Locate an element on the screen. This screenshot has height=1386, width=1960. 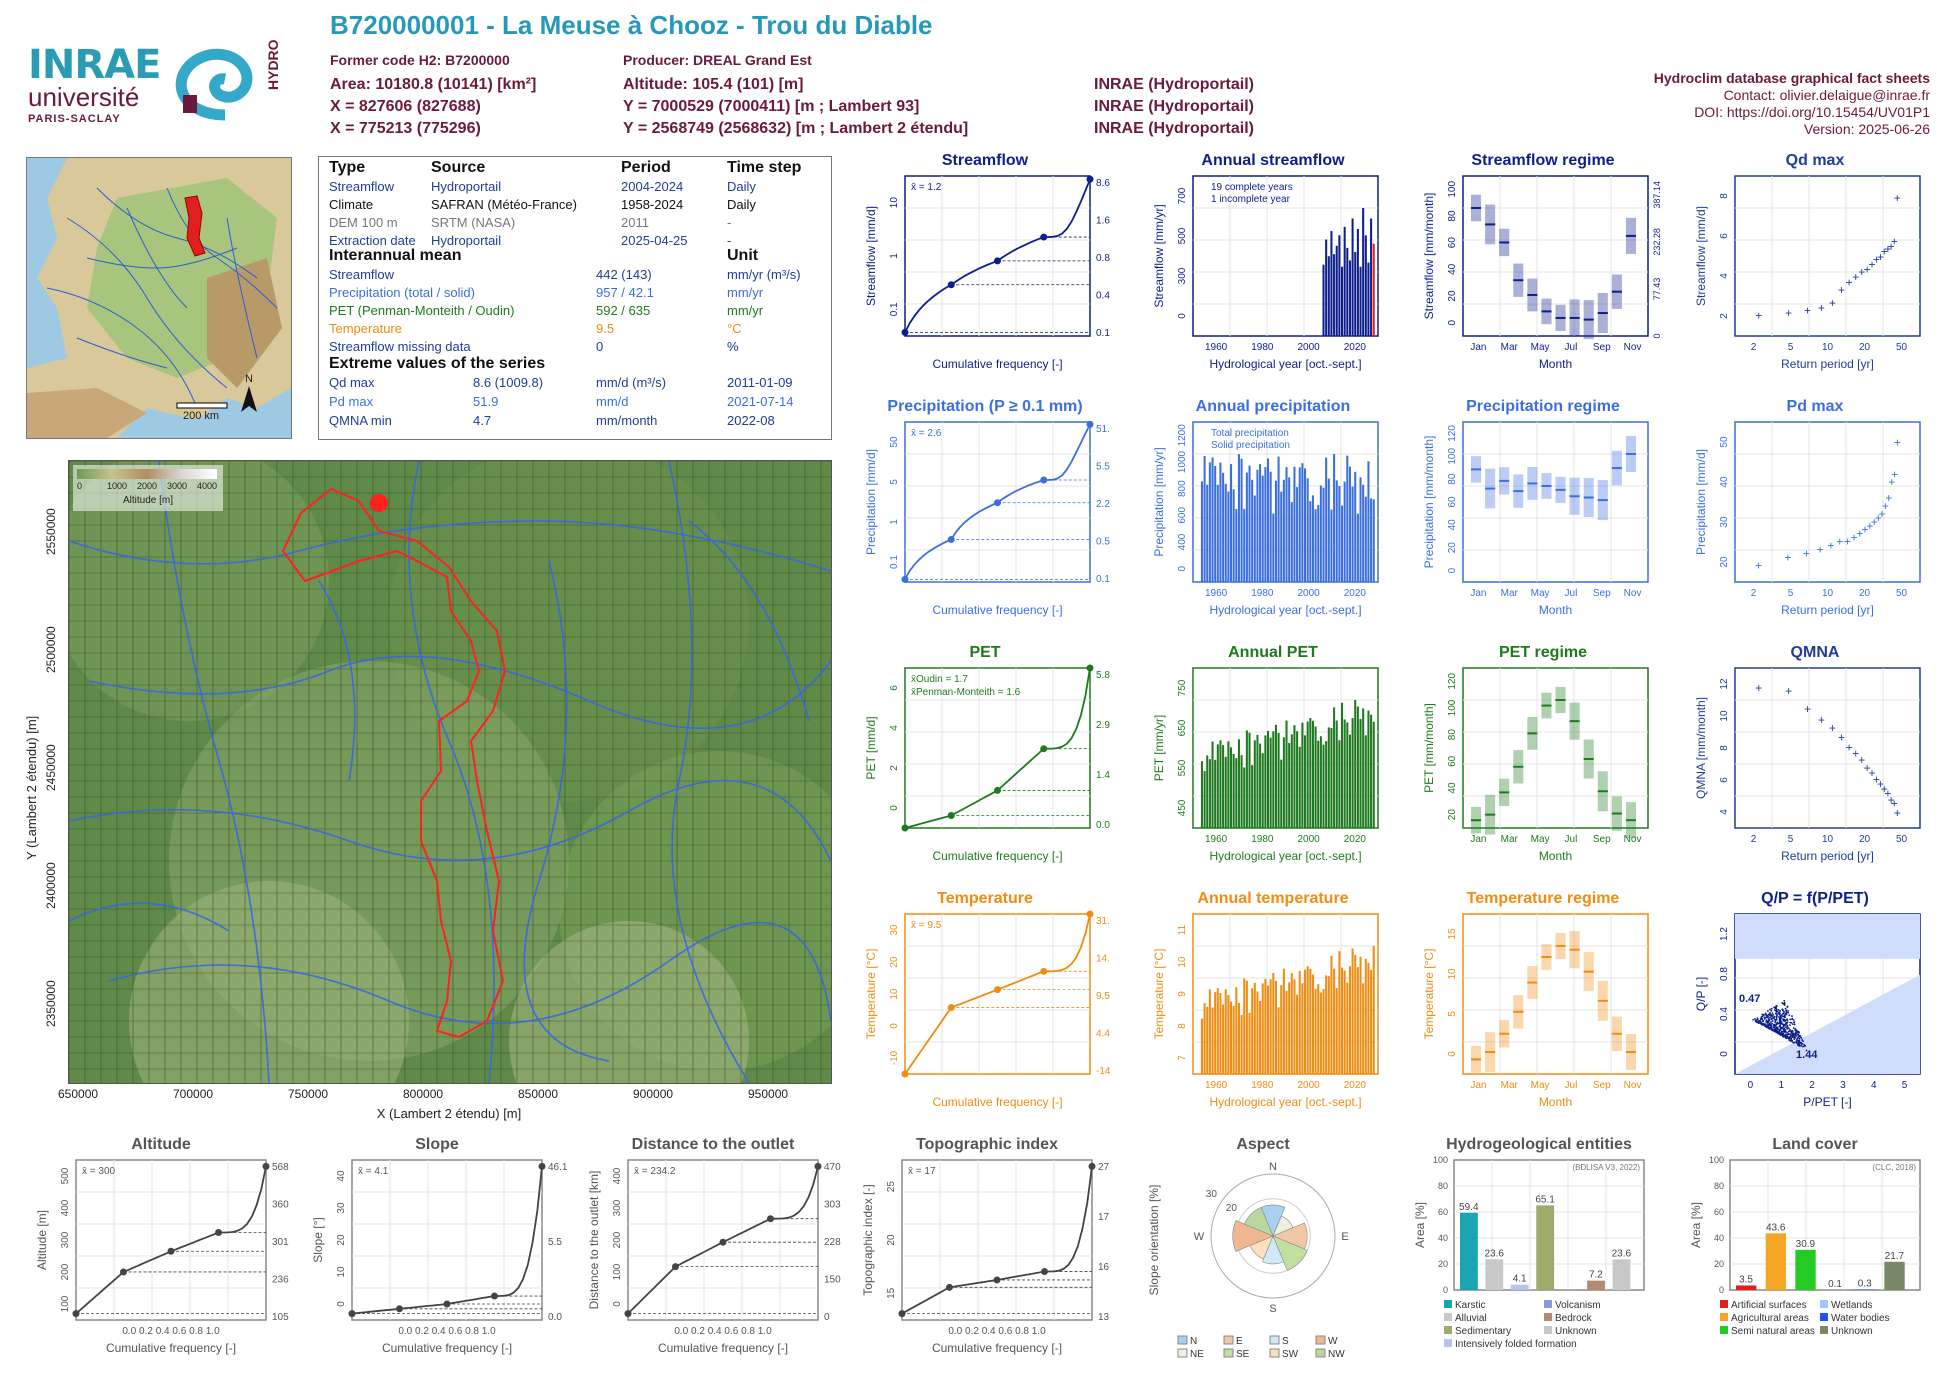
mean-unit: mm/yr is located at coordinates (745, 310).